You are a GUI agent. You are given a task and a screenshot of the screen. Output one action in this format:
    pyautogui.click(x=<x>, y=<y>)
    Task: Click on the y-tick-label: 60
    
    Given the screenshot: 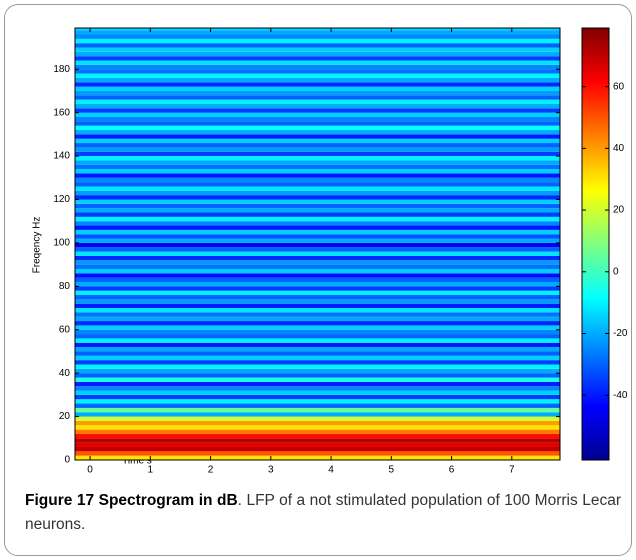 What is the action you would take?
    pyautogui.click(x=65, y=329)
    